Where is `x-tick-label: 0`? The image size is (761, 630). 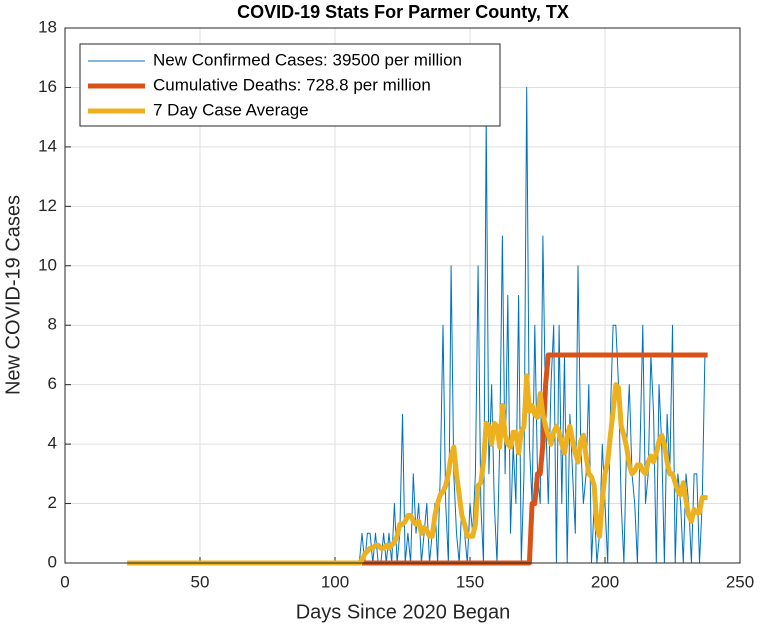 x-tick-label: 0 is located at coordinates (64, 581).